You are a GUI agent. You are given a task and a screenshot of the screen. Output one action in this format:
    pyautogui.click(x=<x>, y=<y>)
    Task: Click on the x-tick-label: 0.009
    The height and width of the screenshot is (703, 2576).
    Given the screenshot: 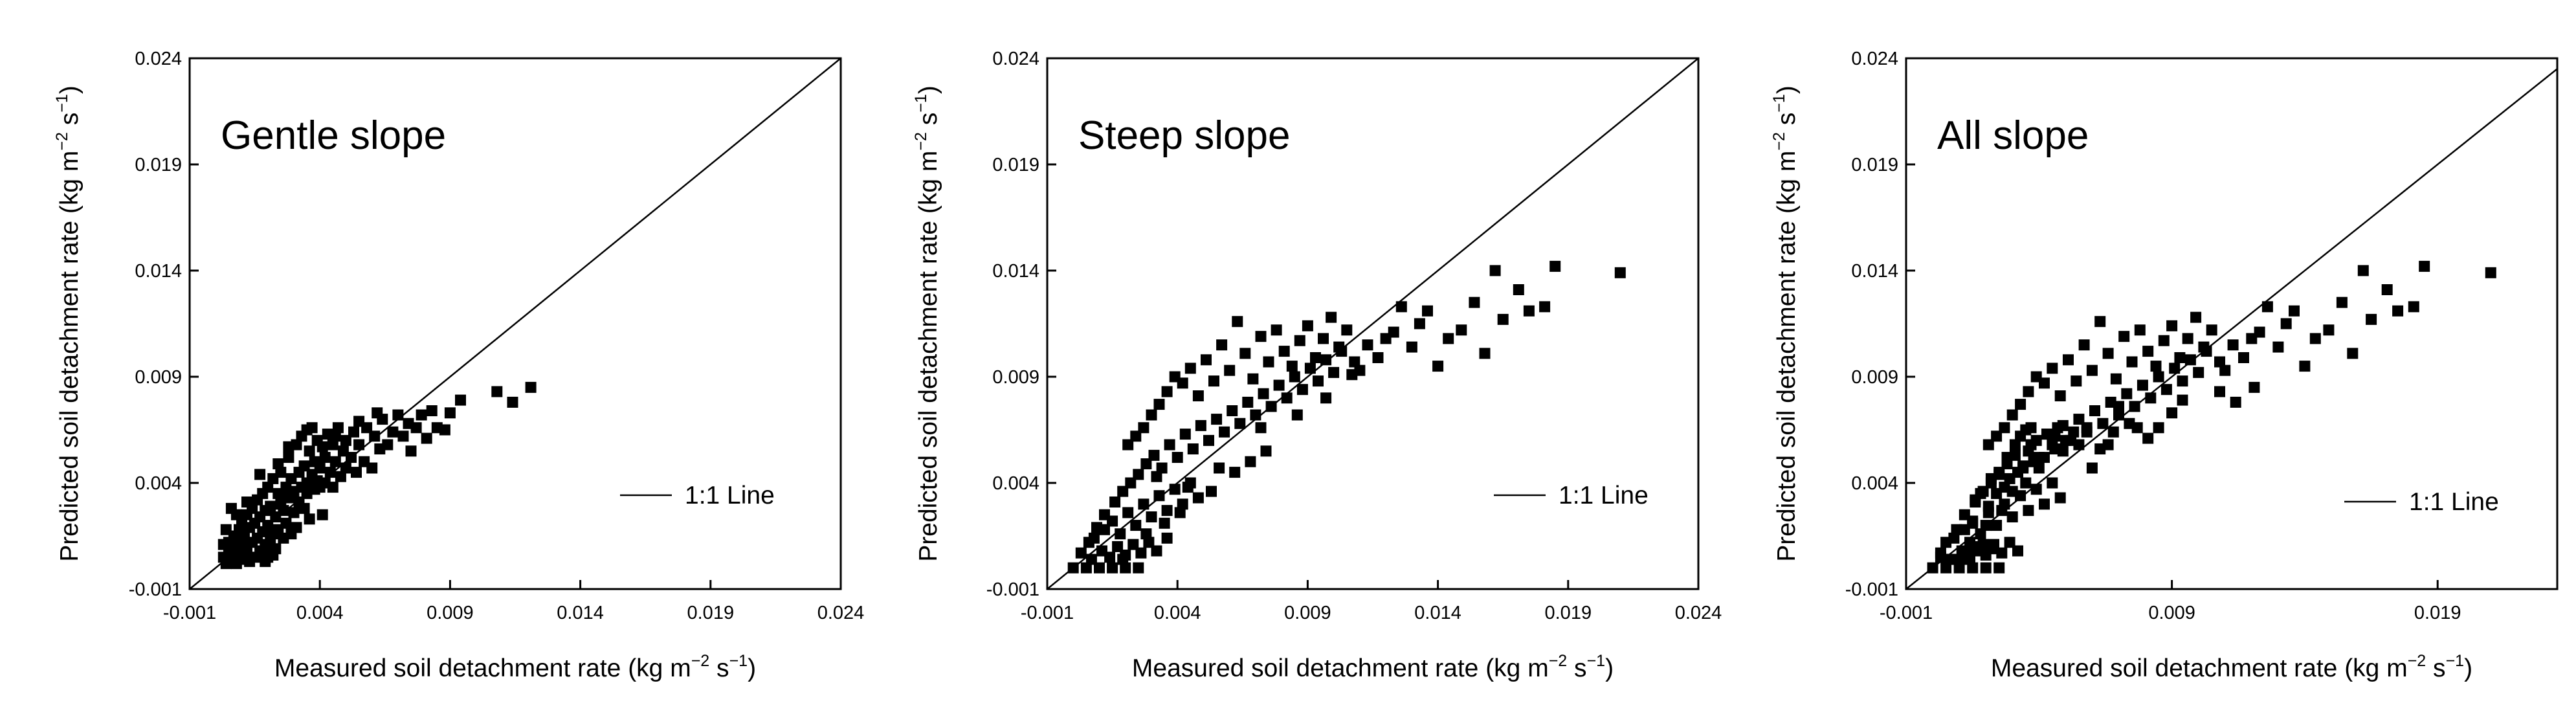 What is the action you would take?
    pyautogui.click(x=1307, y=613)
    